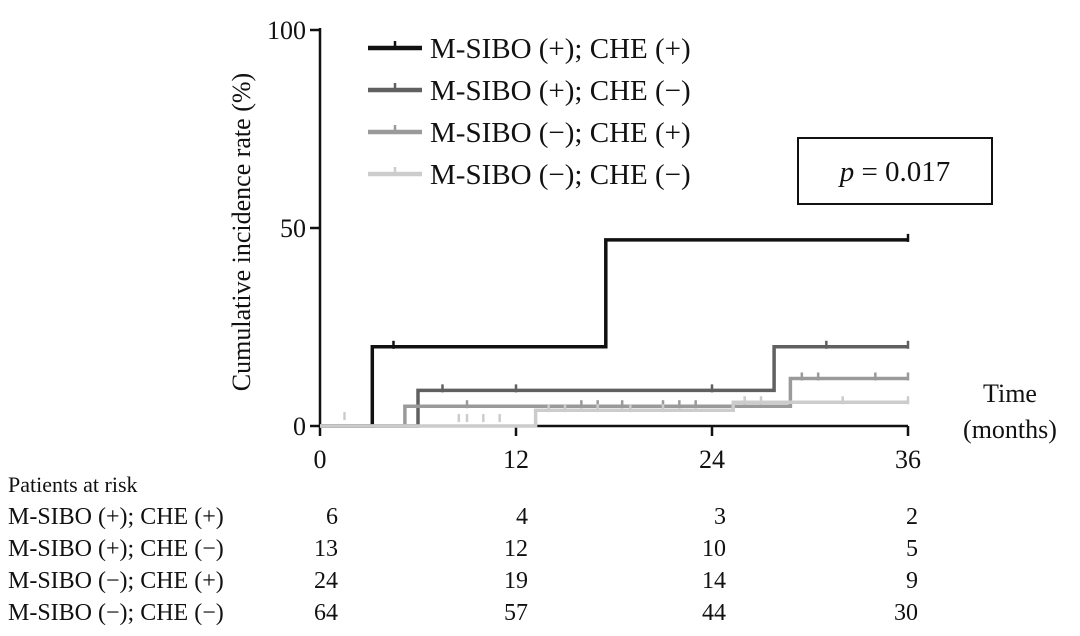 The width and height of the screenshot is (1080, 636). What do you see at coordinates (538, 615) in the screenshot?
I see `risk-row: M-SIBO (−); CHE (−) 64 57 44 30` at bounding box center [538, 615].